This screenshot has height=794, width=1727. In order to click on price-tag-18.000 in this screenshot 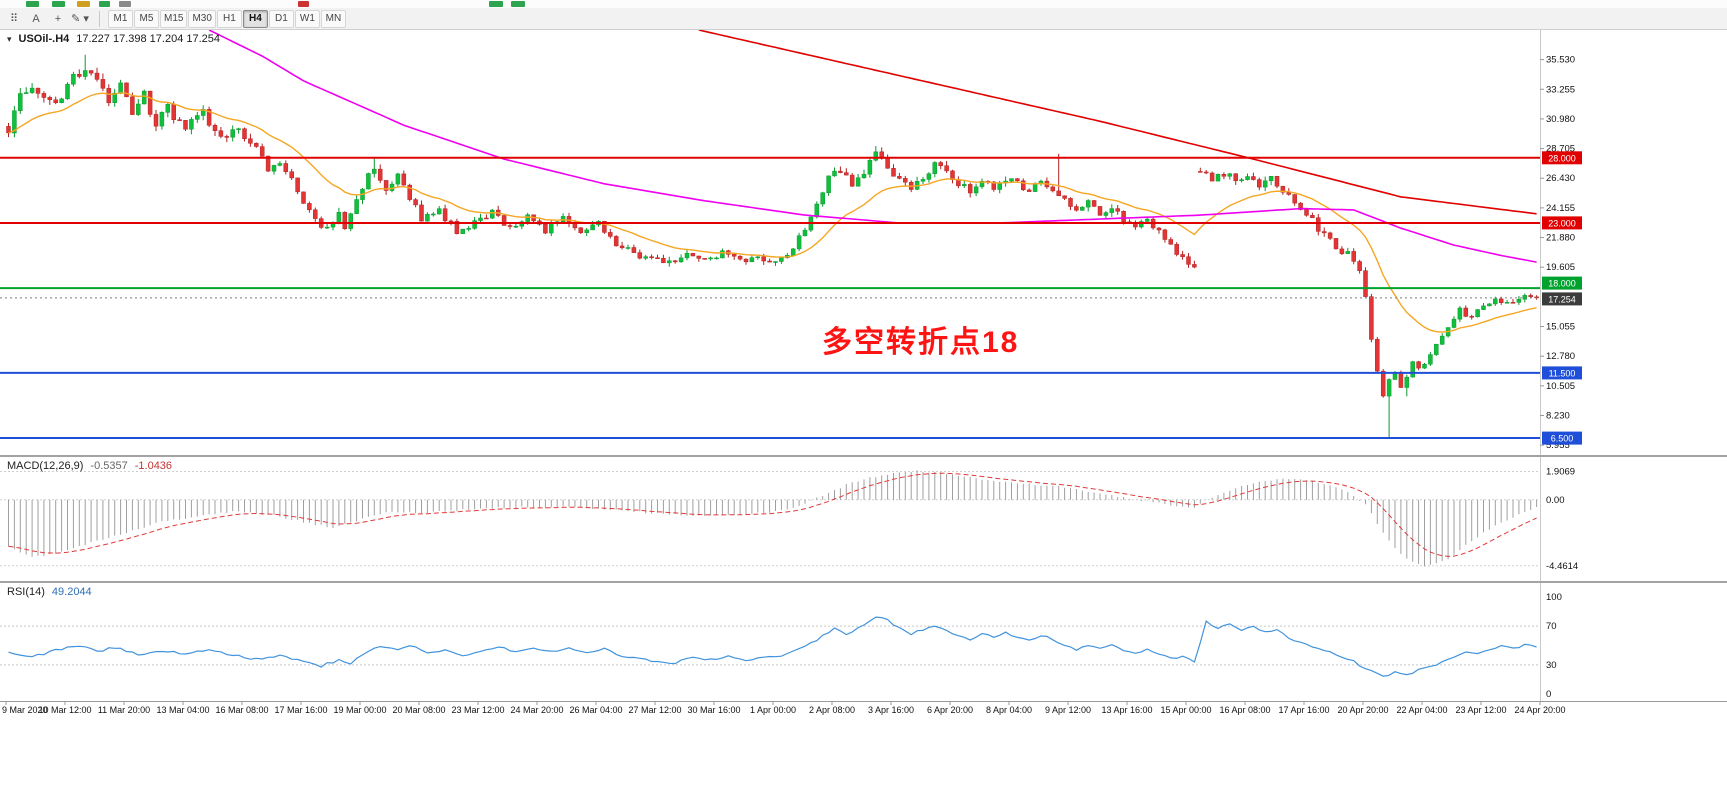, I will do `click(1562, 283)`.